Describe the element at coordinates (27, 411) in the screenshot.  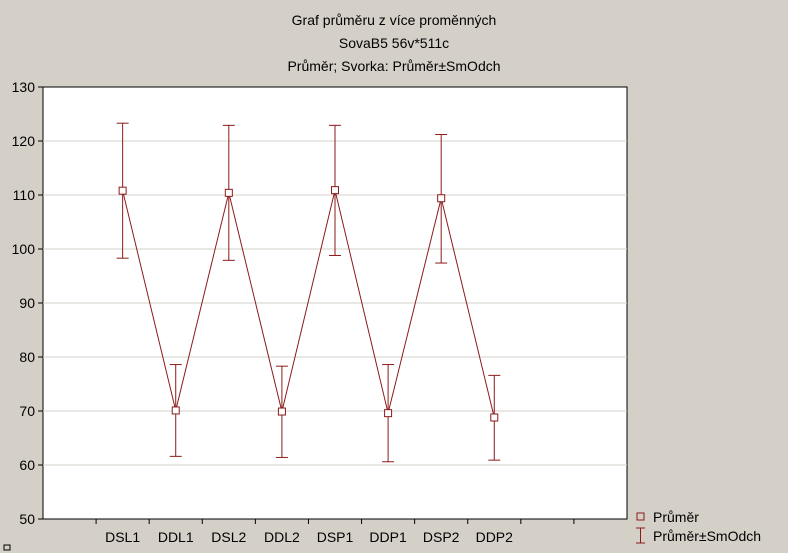
I see `y-tick-label: 70` at that location.